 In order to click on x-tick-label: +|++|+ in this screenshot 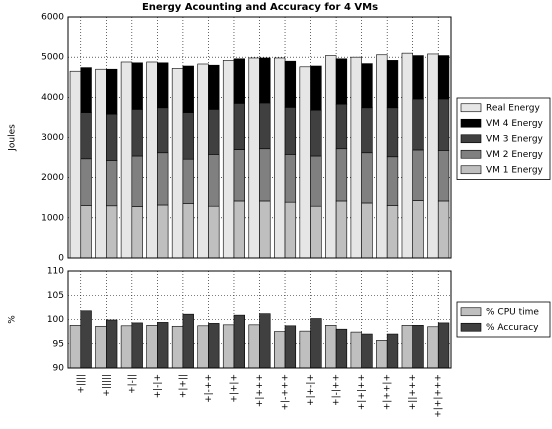, I will do `click(388, 392)`.